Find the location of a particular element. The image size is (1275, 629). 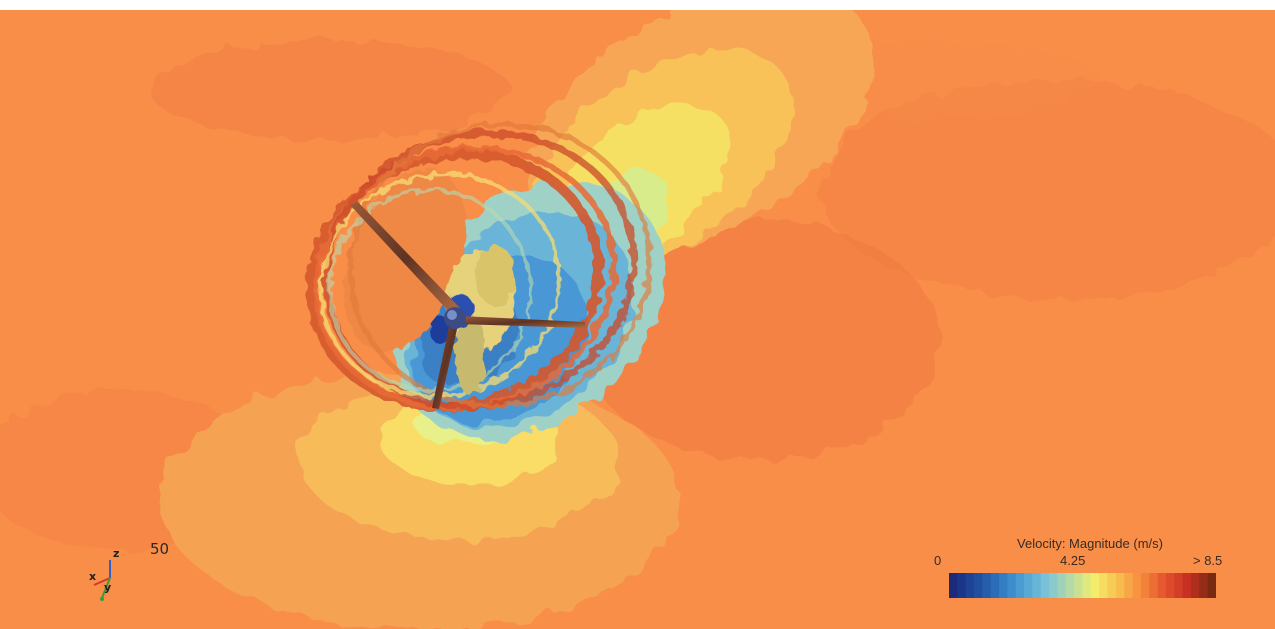

legend-max-label: > 8.5 is located at coordinates (1208, 560).